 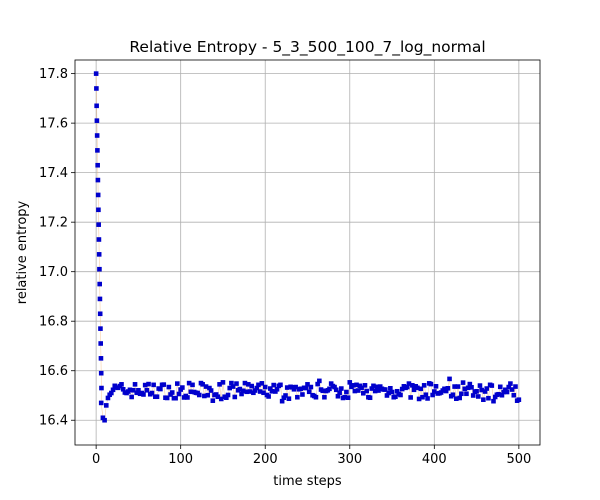 I want to click on x-tick-label: 400, so click(x=434, y=459).